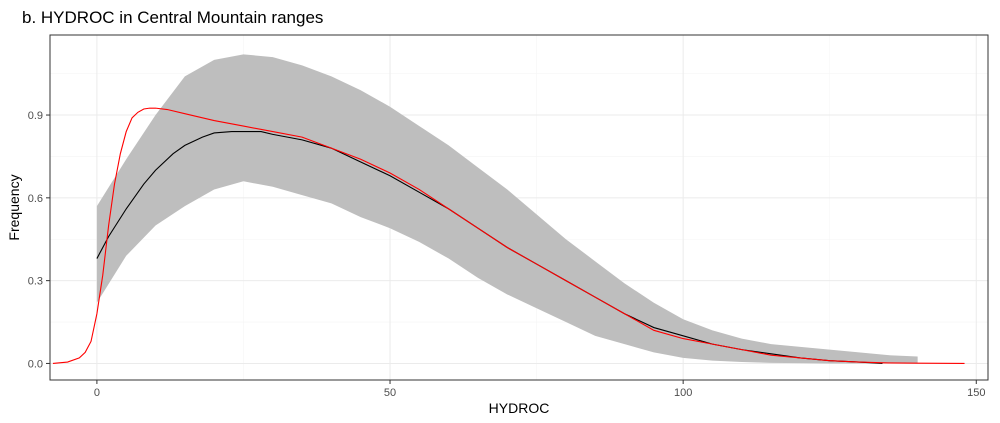 The image size is (1000, 423). I want to click on x-axis: 0 50 100 150, so click(539, 389).